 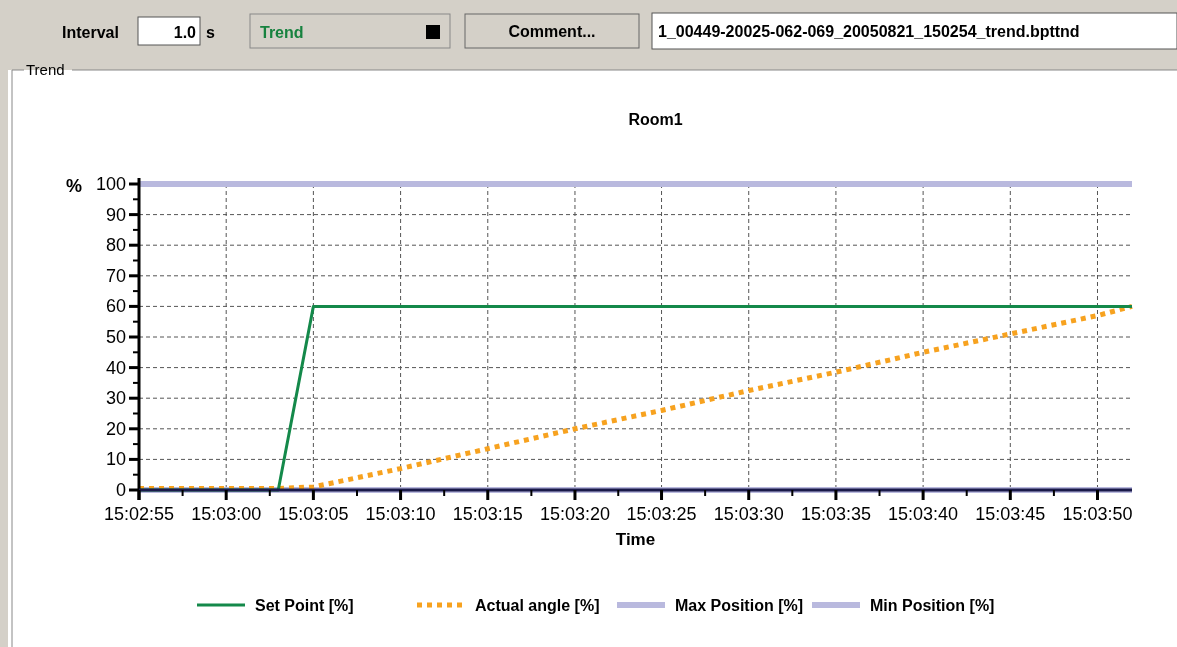 I want to click on x-tick-label: 15:03:00, so click(x=226, y=514).